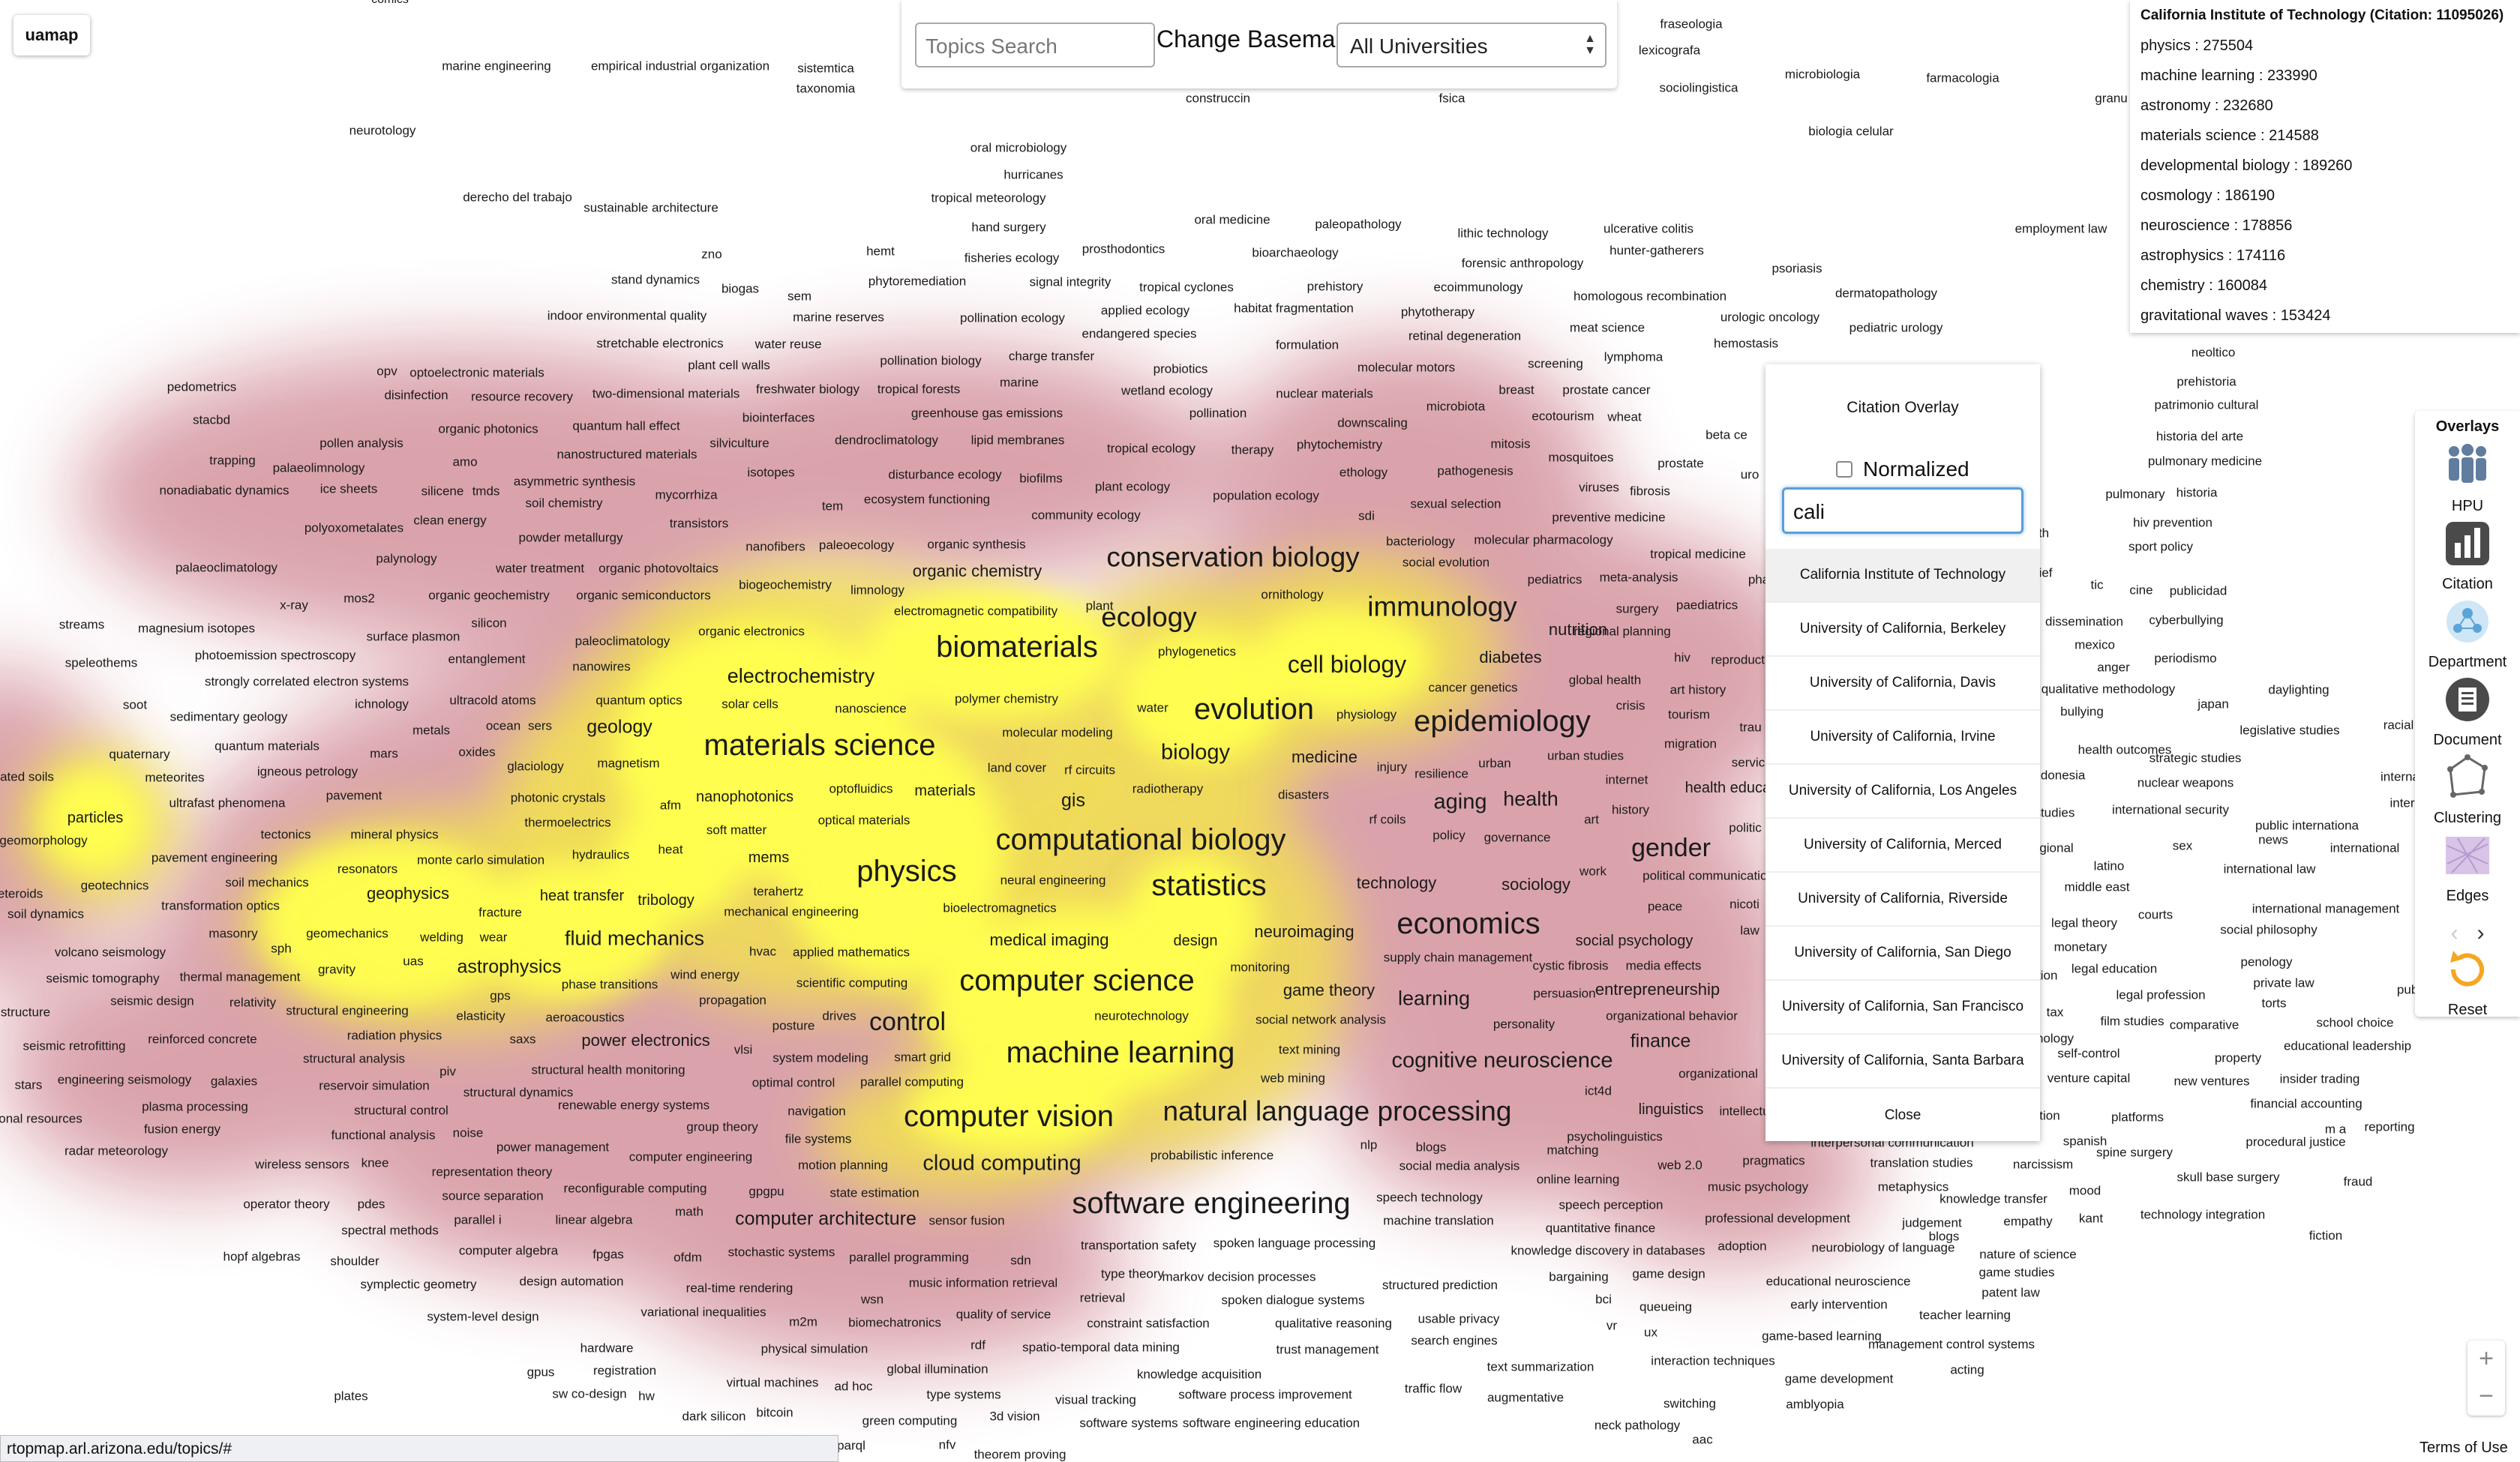 This screenshot has height=1462, width=2520. What do you see at coordinates (267, 745) in the screenshot?
I see `topic-label: quantum materials` at bounding box center [267, 745].